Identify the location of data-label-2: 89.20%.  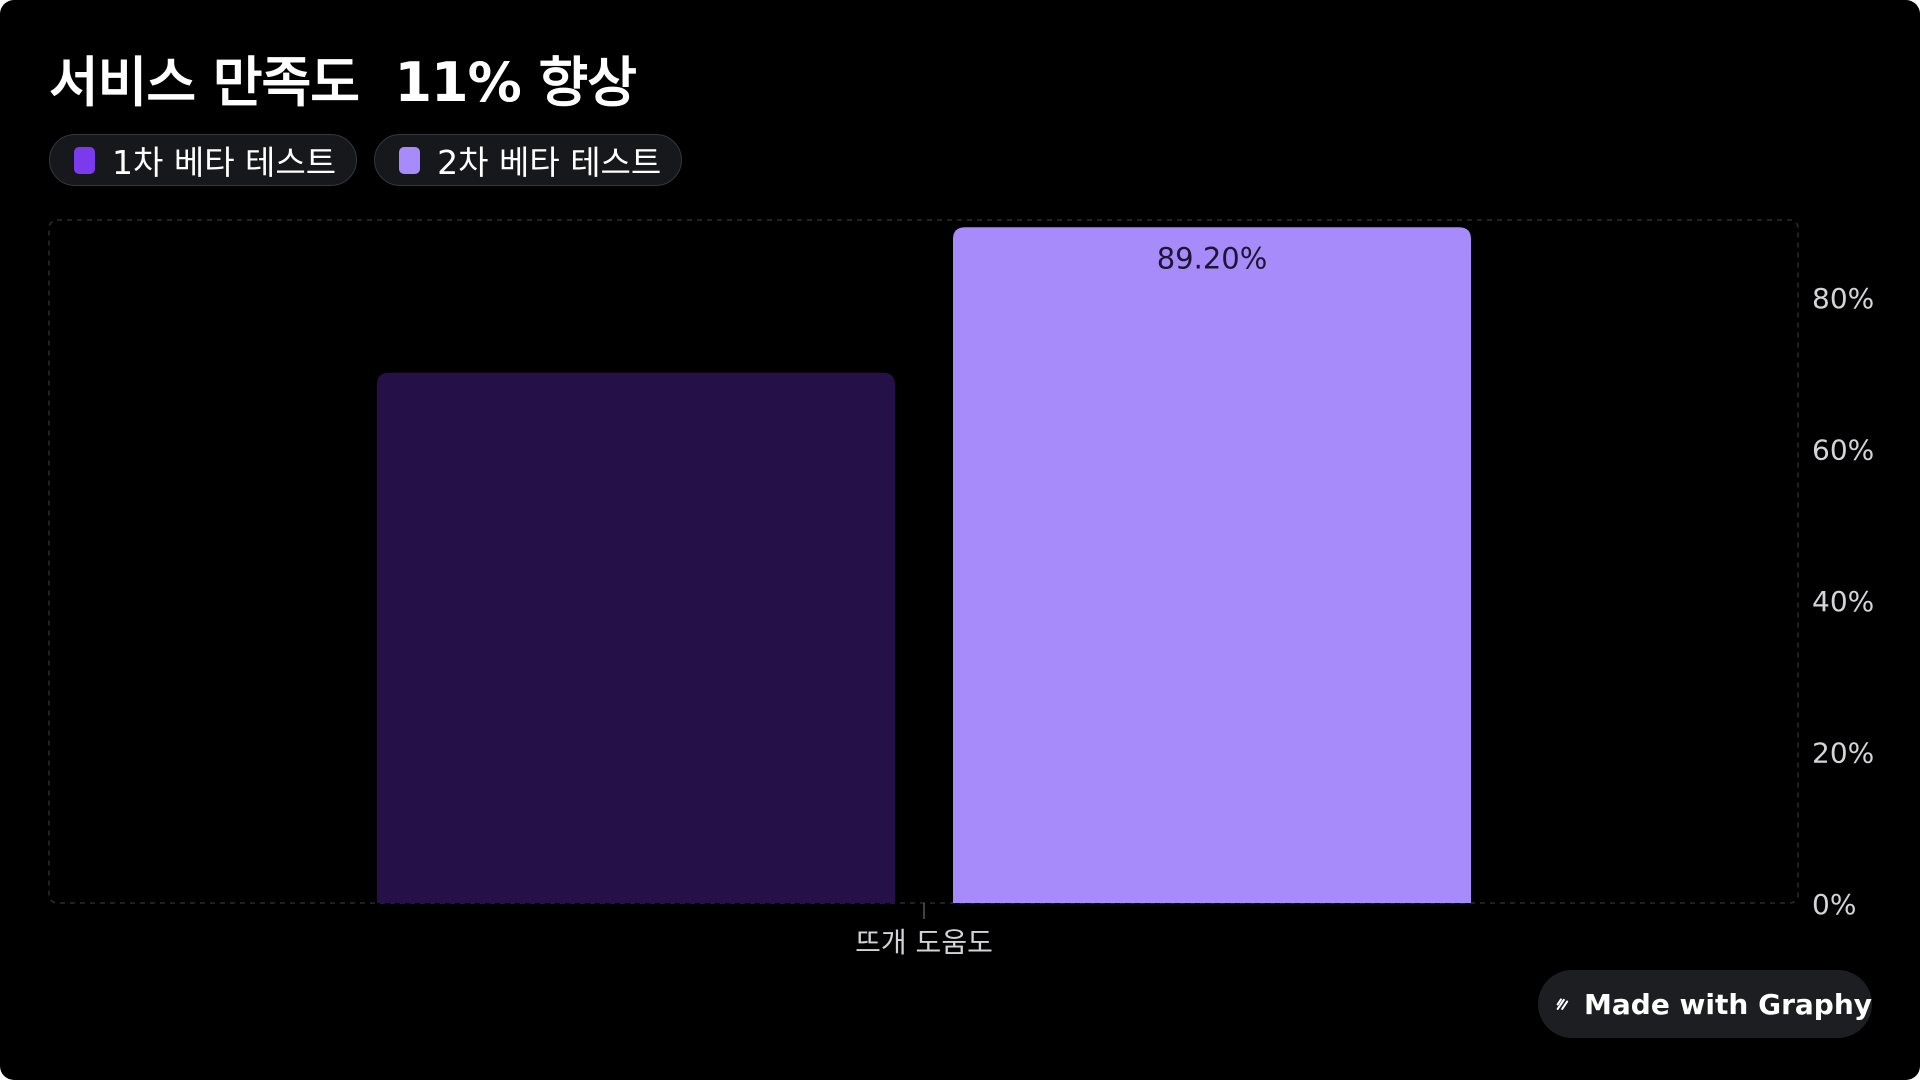
(1212, 258).